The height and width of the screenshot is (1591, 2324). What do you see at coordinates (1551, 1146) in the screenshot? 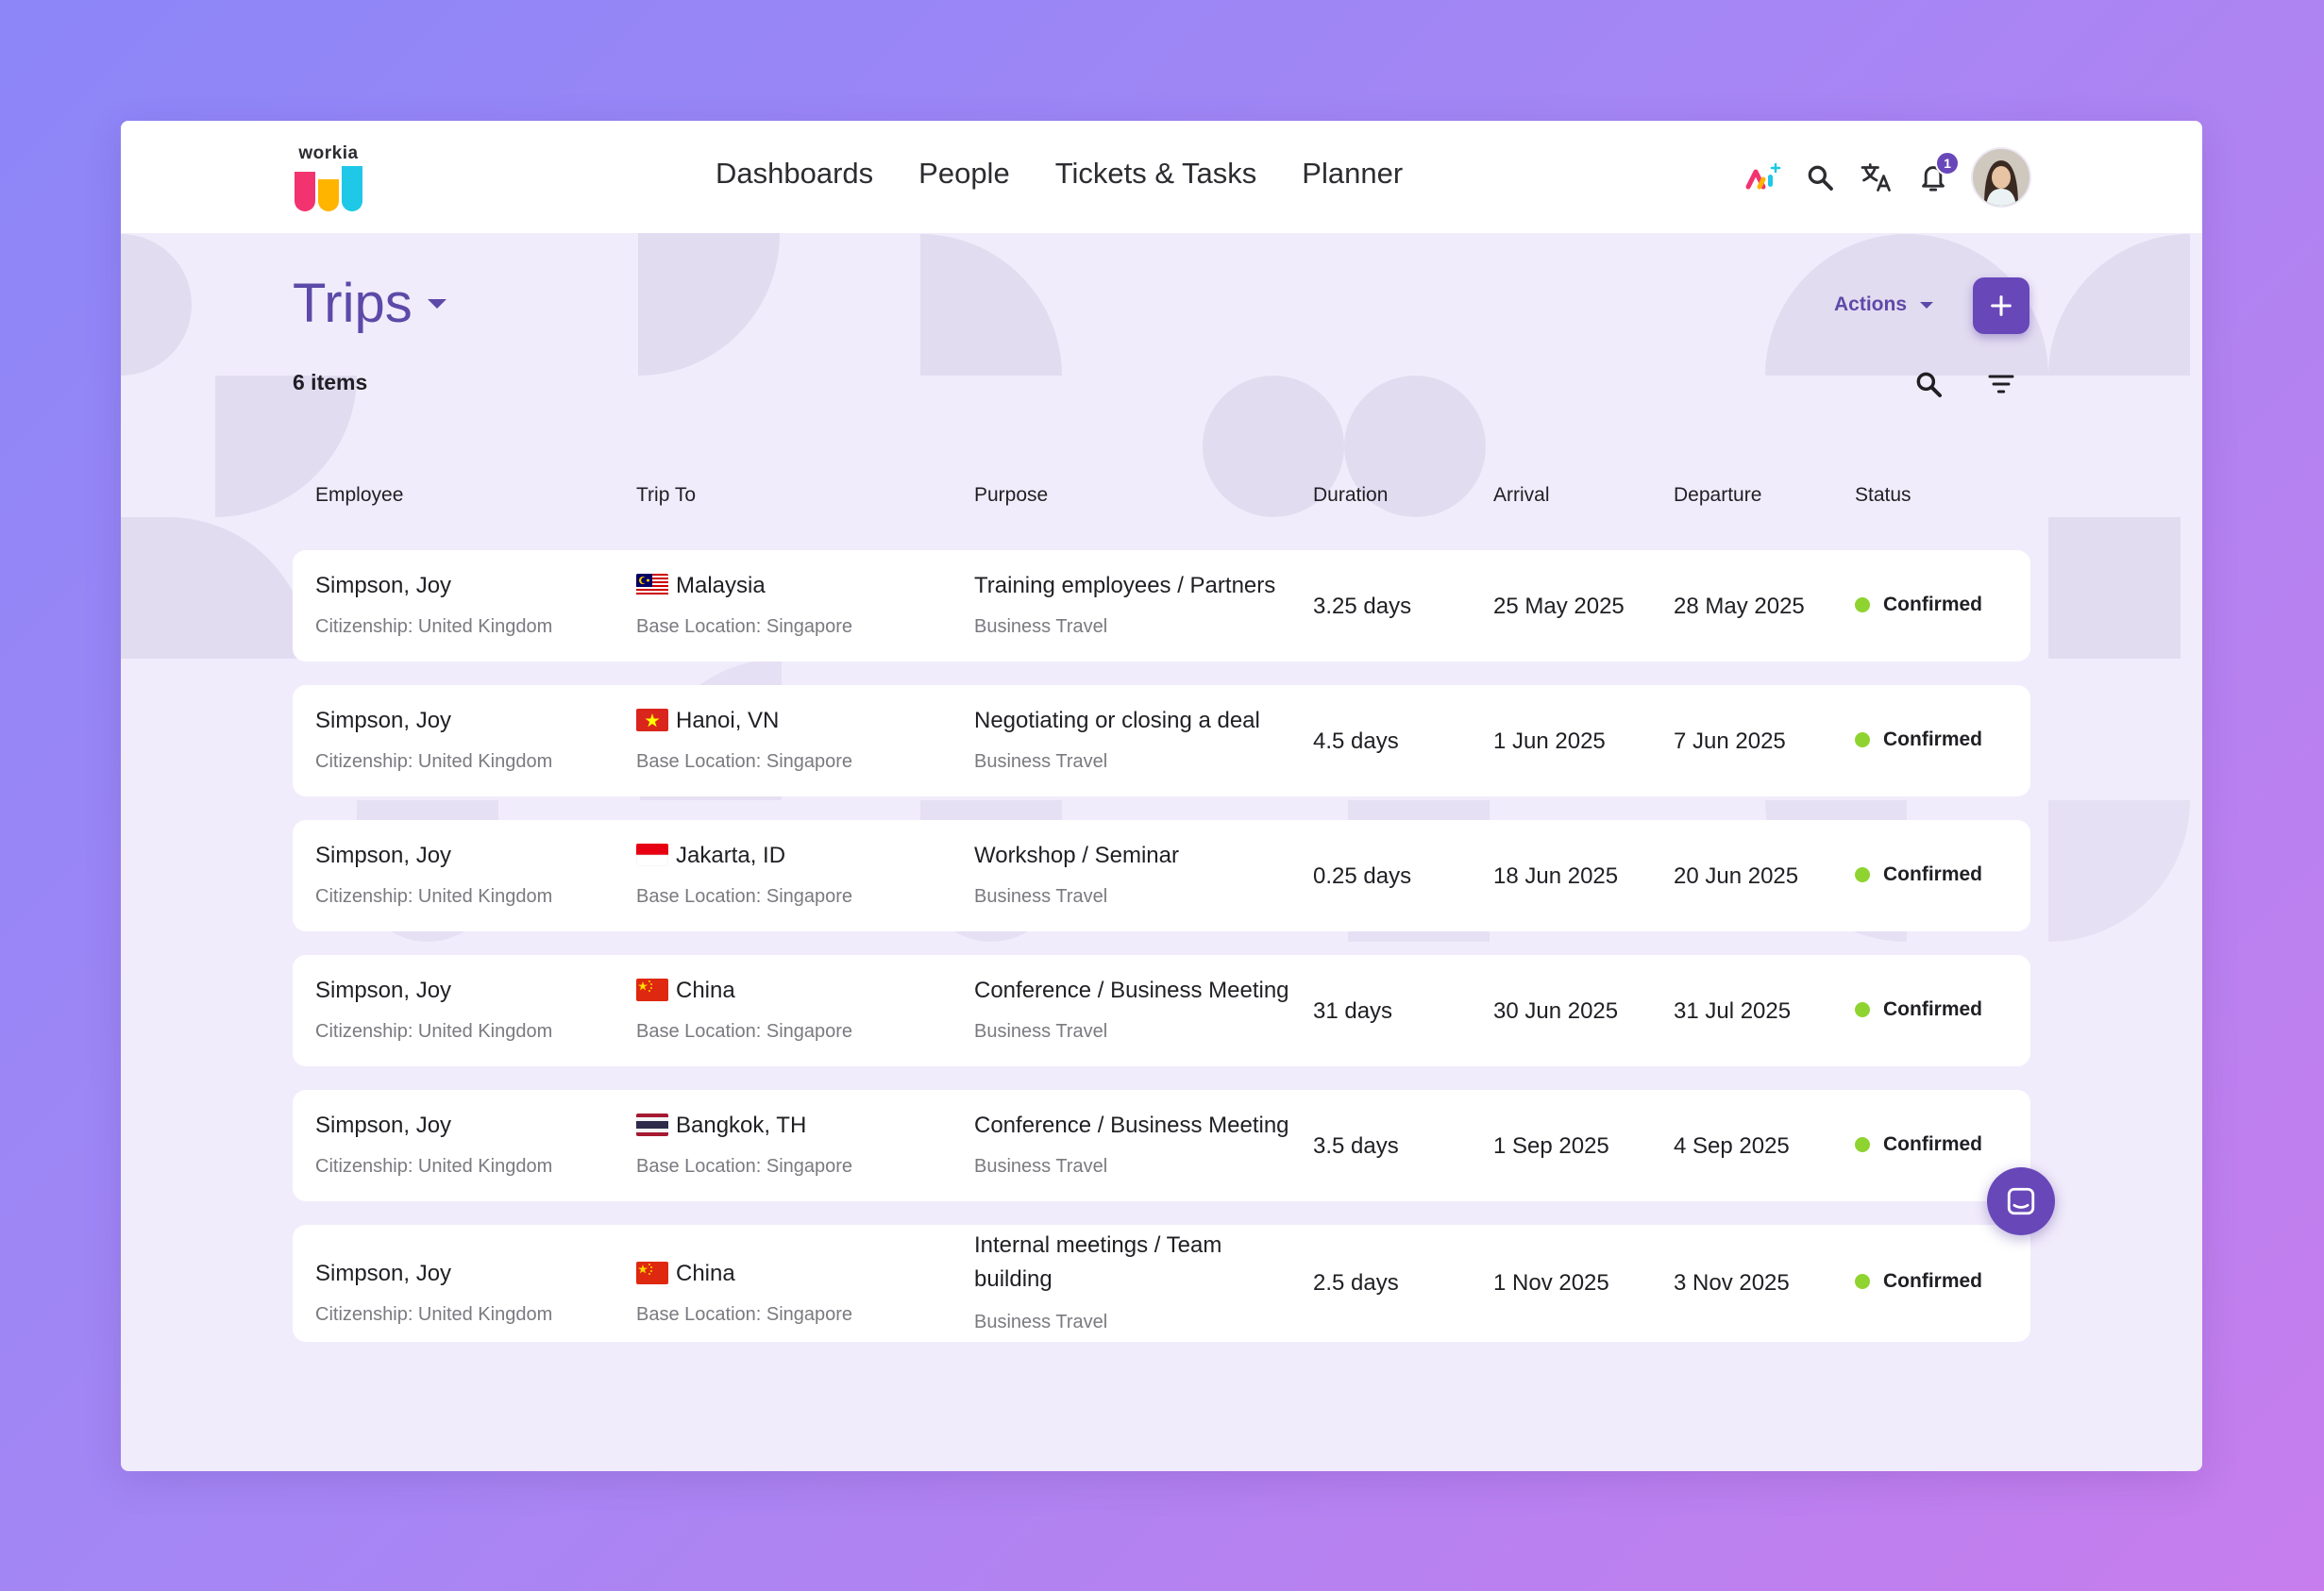
I see `arrival-date: 1 Sep 2025` at bounding box center [1551, 1146].